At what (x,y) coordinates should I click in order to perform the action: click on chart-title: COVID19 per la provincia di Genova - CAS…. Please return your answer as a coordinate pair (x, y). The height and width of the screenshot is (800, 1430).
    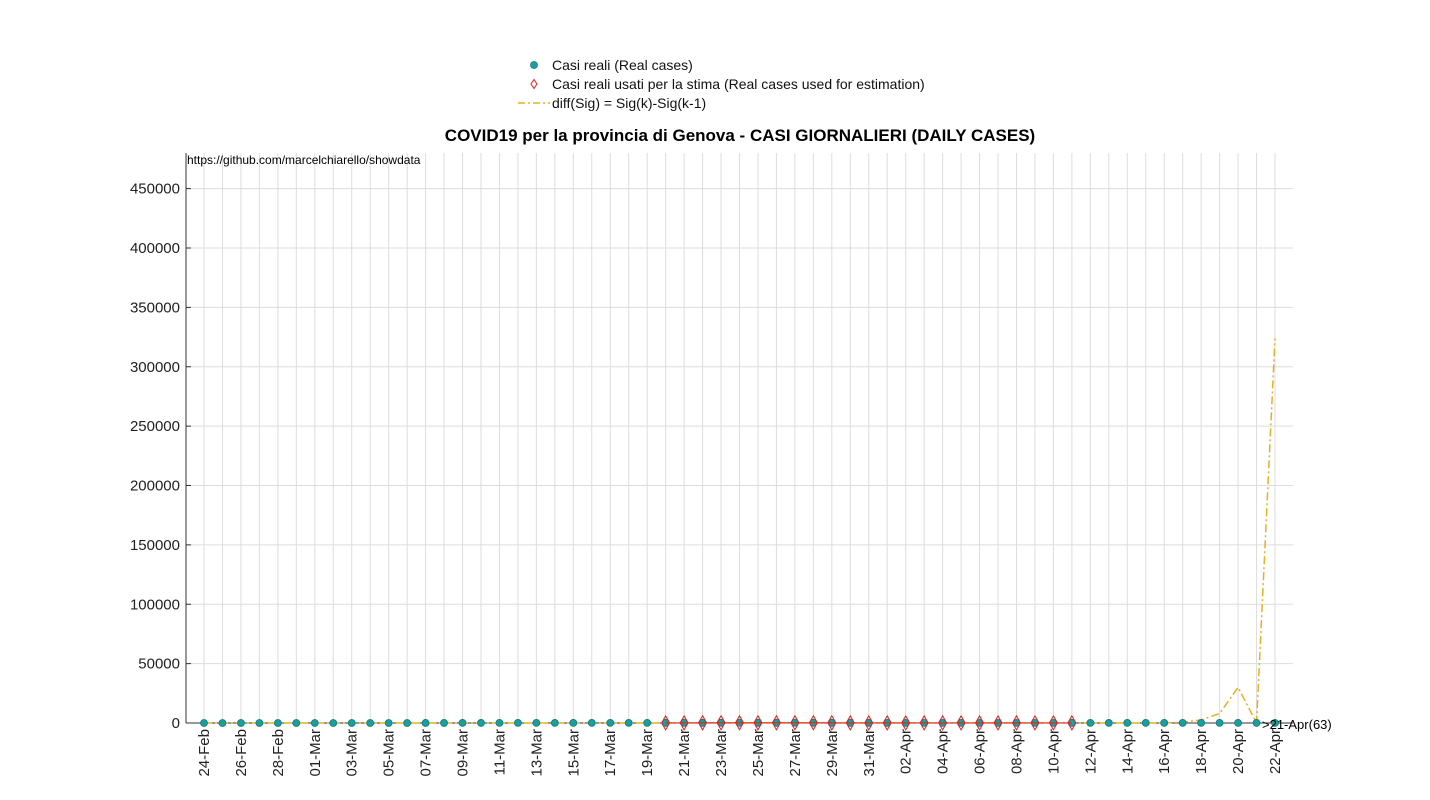
    Looking at the image, I should click on (740, 135).